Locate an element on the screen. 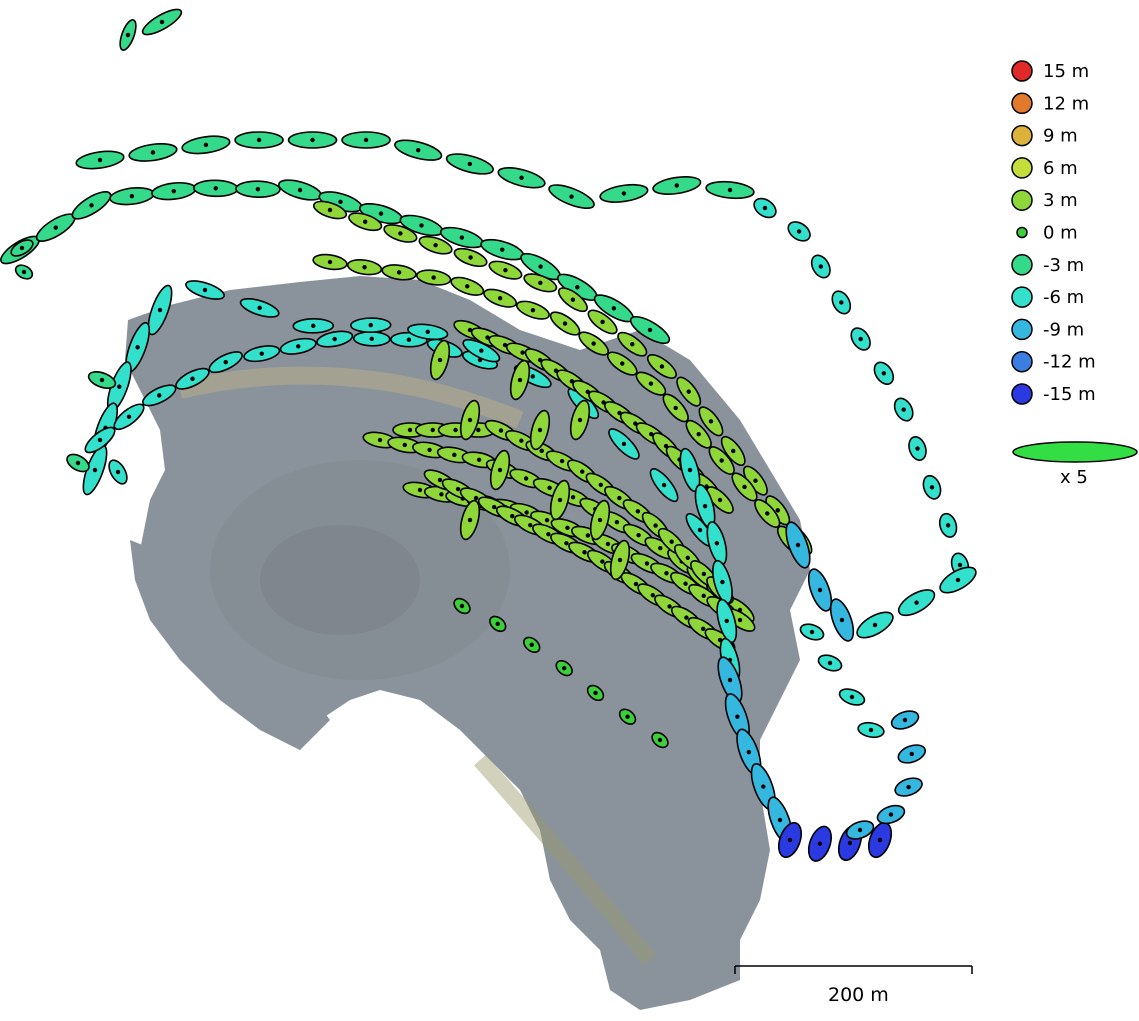 The width and height of the screenshot is (1139, 1021). legend-label: 12 m is located at coordinates (1066, 103).